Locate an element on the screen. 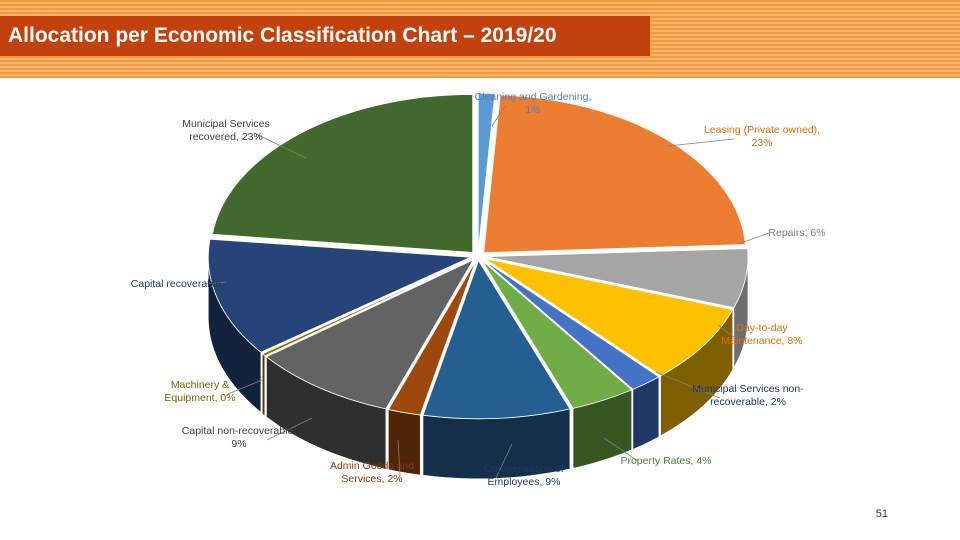  pie-slice-day-to-day-maintenance is located at coordinates (609, 317).